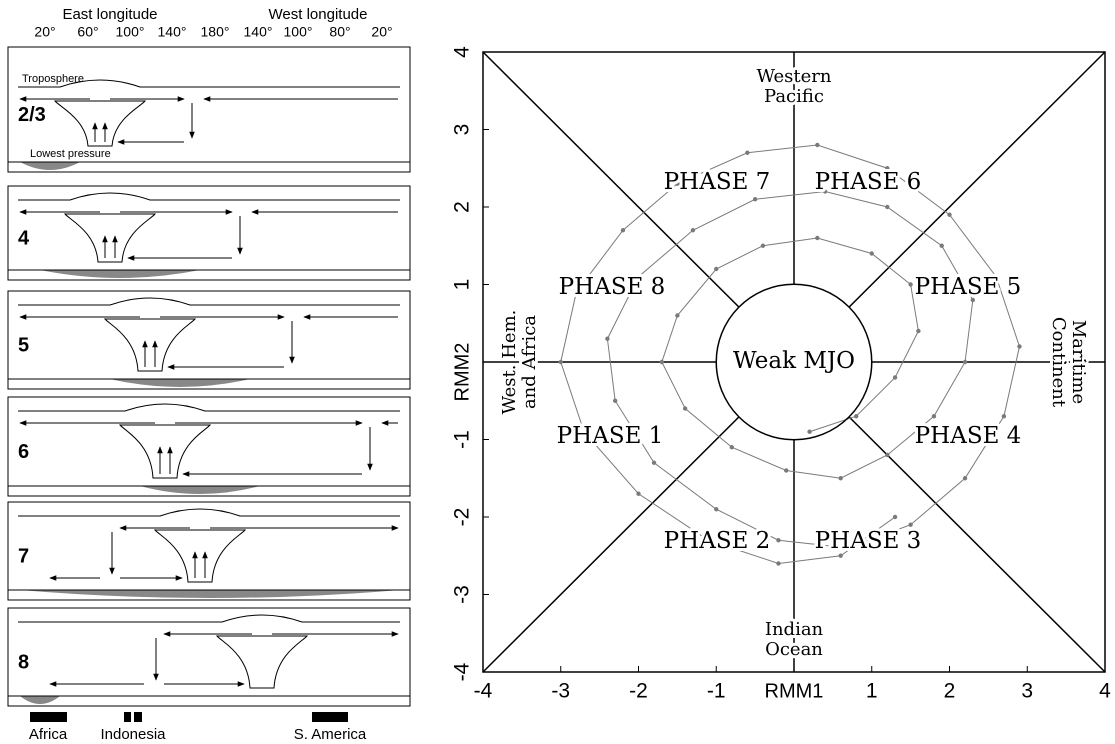 The height and width of the screenshot is (744, 1115). What do you see at coordinates (24, 238) in the screenshot?
I see `panel-label: 4` at bounding box center [24, 238].